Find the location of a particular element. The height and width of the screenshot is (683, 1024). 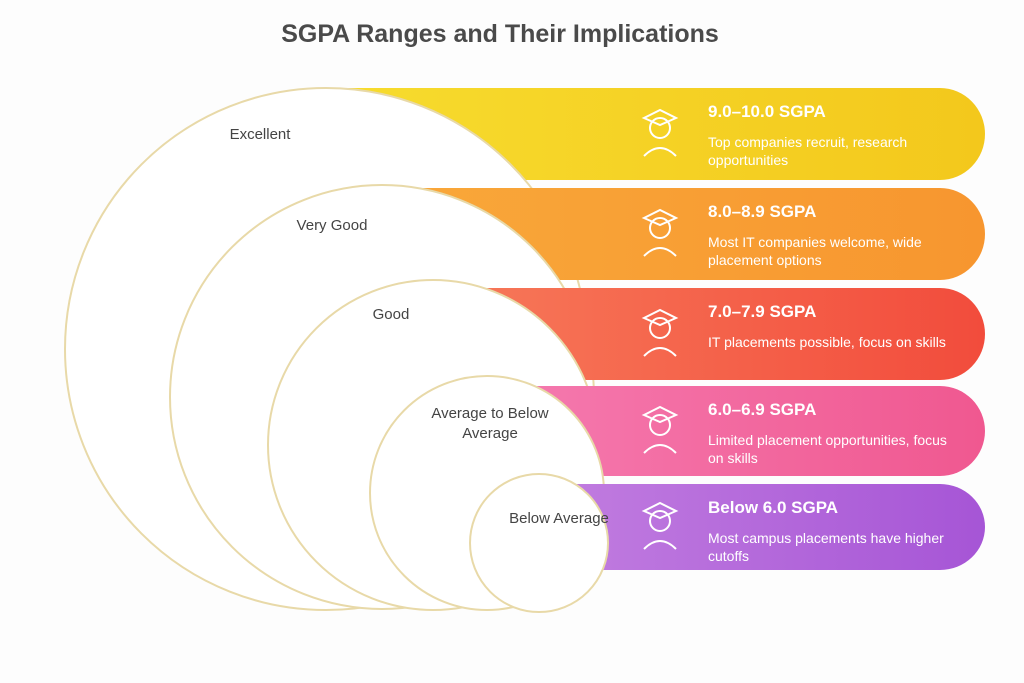

ring-label: Very Good is located at coordinates (332, 225).